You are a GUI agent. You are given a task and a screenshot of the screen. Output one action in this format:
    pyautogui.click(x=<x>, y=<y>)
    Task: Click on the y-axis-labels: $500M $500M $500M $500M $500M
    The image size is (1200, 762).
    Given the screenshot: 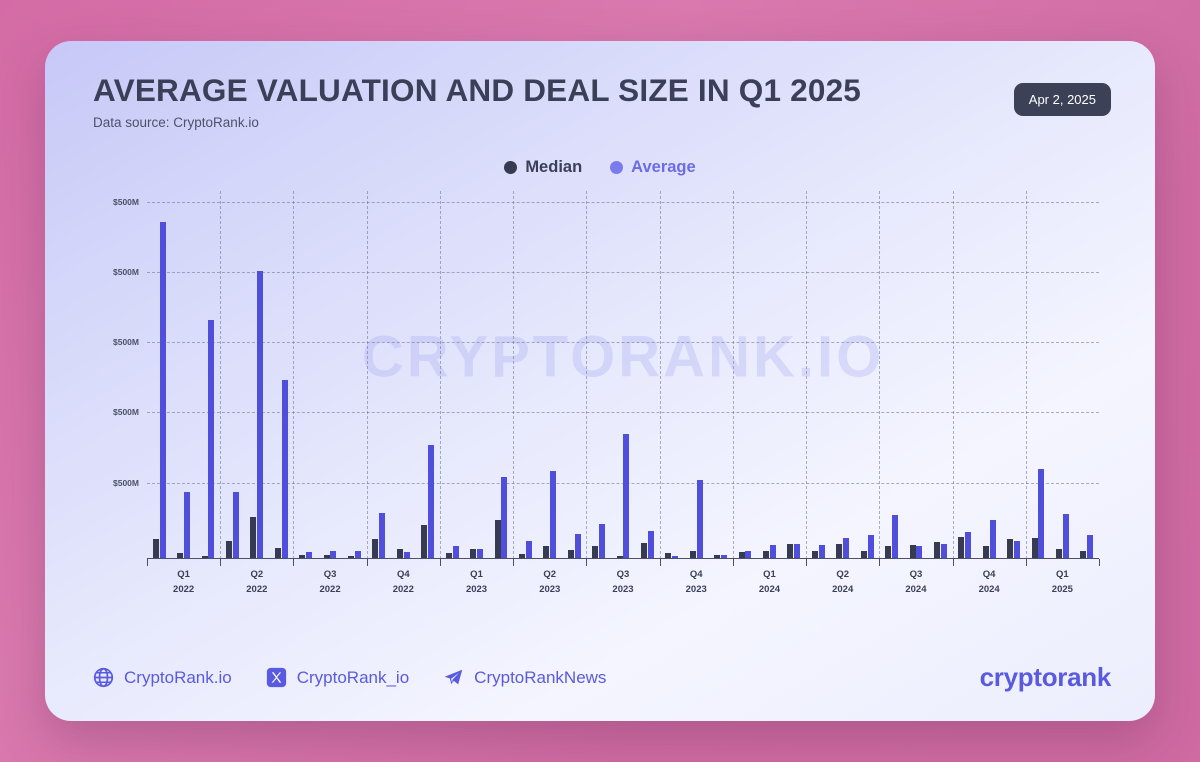 What is the action you would take?
    pyautogui.click(x=118, y=375)
    